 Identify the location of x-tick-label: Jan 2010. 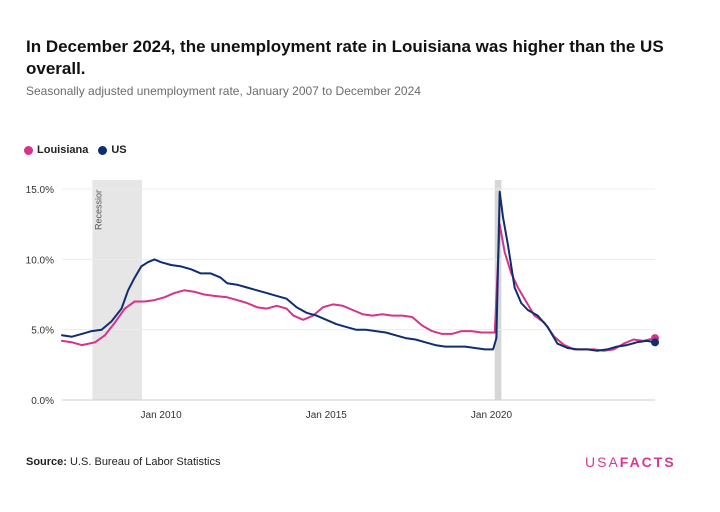
(162, 415).